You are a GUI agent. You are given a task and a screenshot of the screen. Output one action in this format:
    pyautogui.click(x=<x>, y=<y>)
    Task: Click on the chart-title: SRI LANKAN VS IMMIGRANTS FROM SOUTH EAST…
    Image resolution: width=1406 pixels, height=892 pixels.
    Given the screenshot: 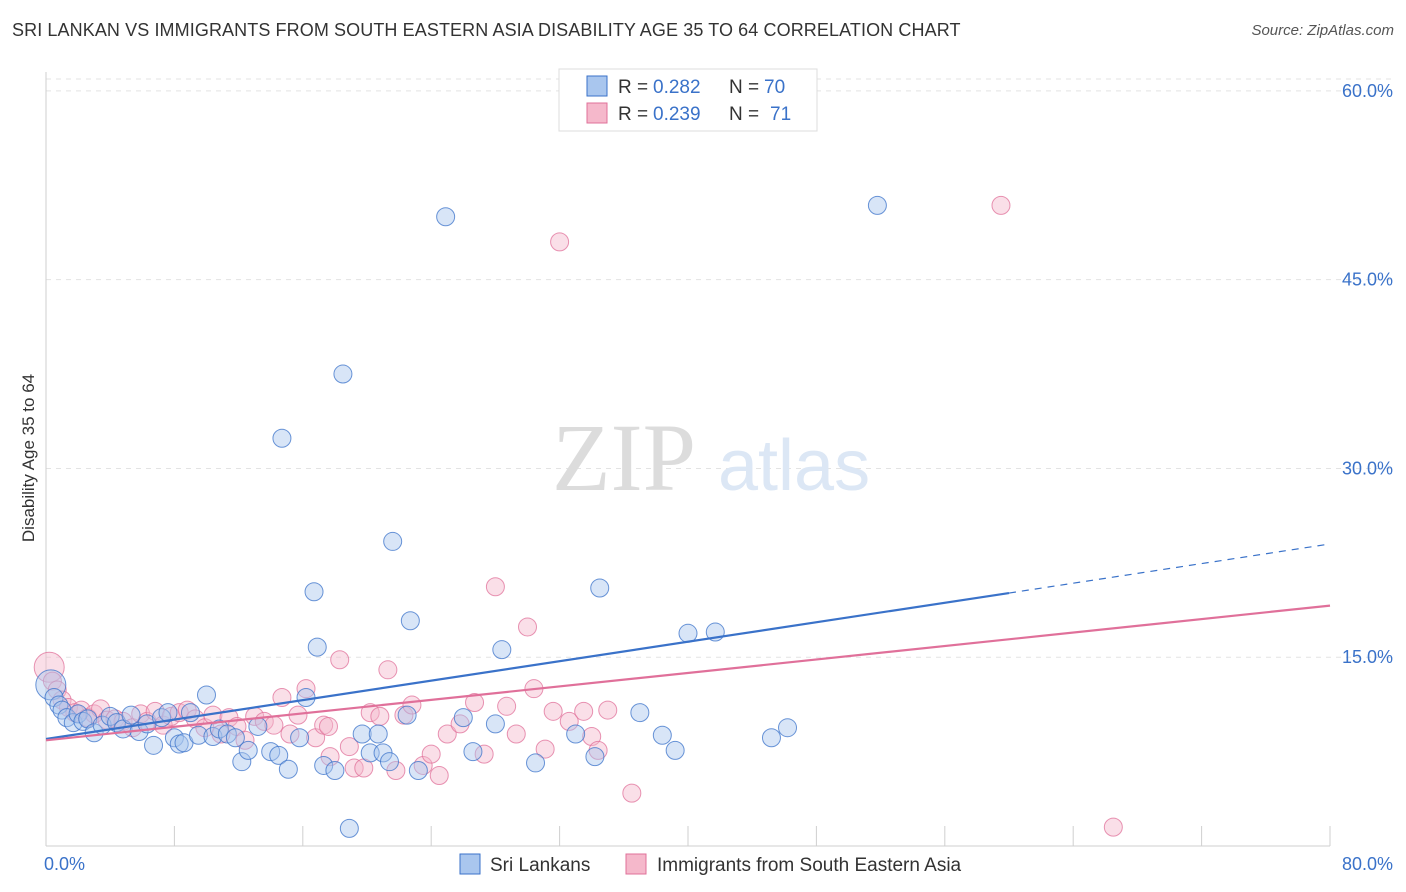 What is the action you would take?
    pyautogui.click(x=486, y=30)
    